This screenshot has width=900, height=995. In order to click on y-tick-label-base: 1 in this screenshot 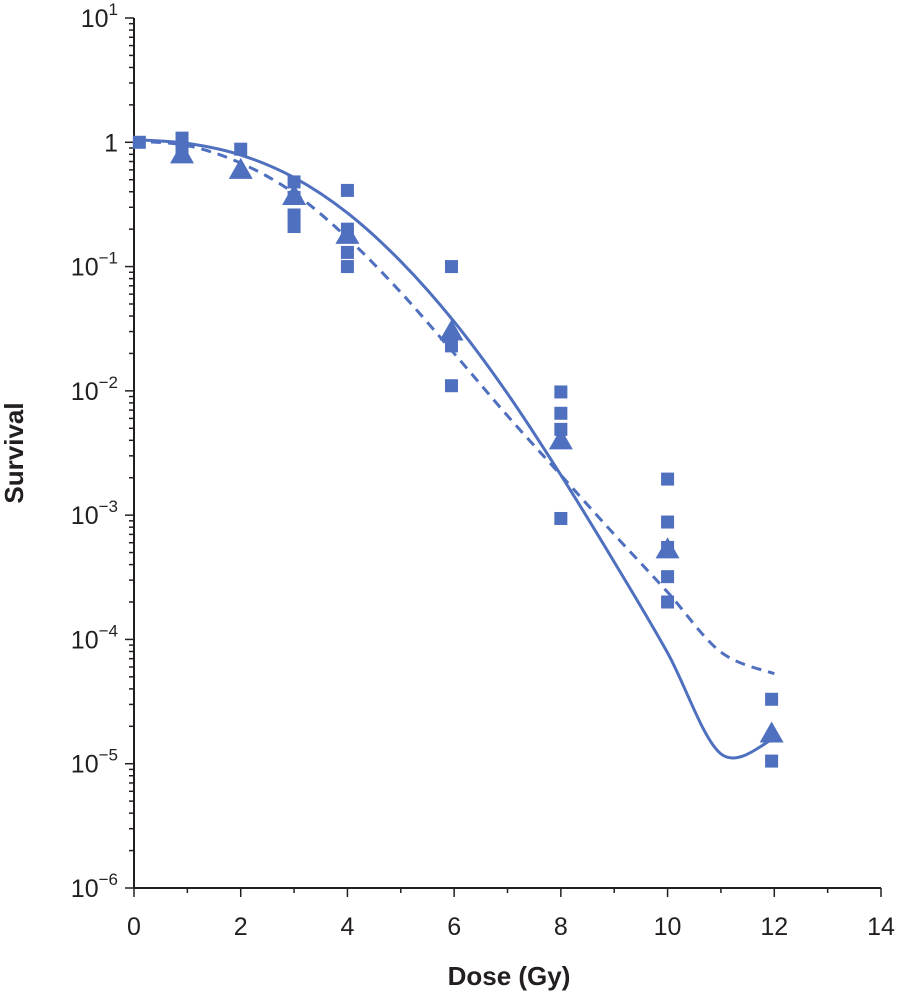, I will do `click(111, 143)`.